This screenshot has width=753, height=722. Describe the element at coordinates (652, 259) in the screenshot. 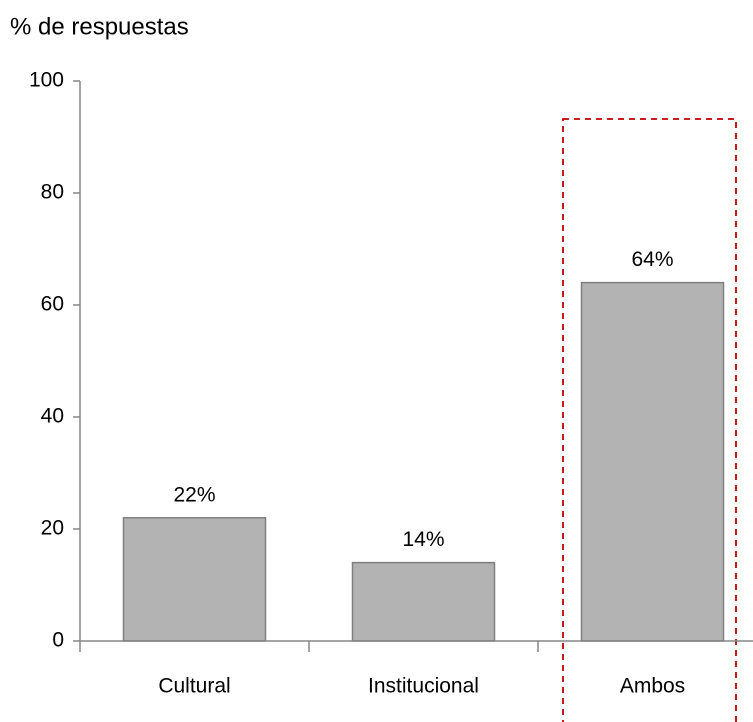

I see `value-label: 64%` at that location.